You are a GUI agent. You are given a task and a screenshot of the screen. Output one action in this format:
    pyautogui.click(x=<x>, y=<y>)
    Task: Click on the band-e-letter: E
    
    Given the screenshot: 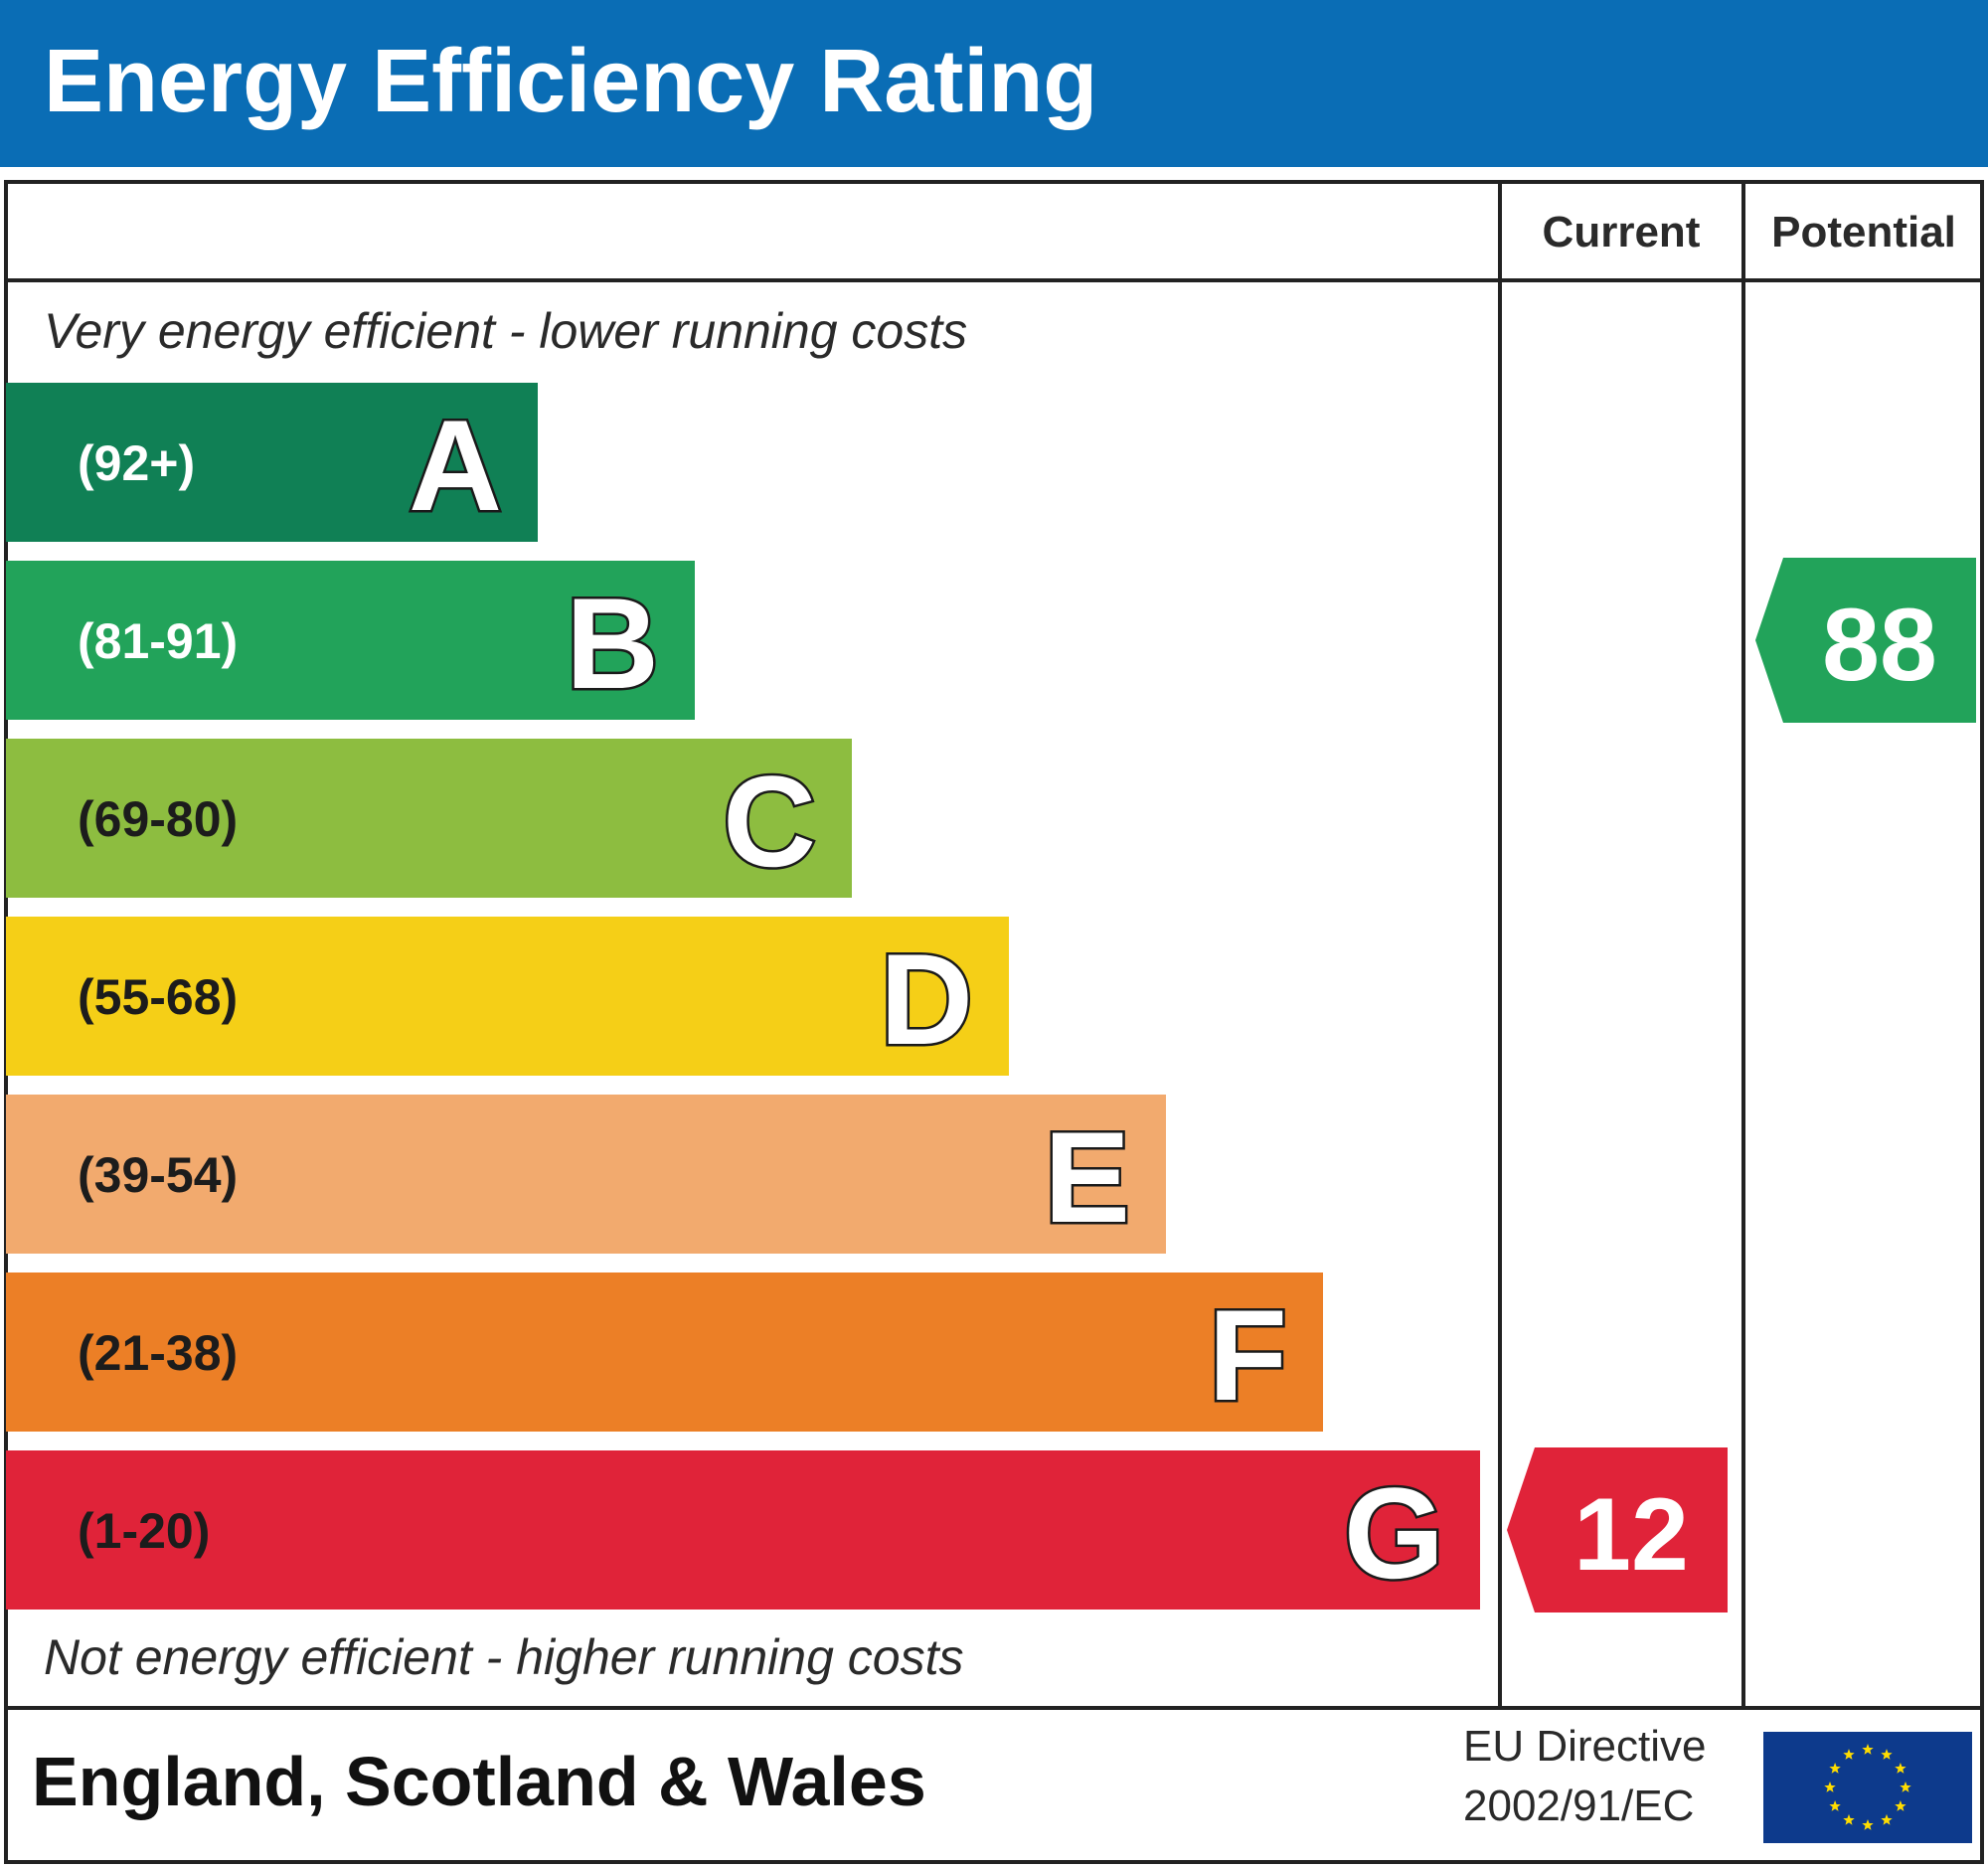 What is the action you would take?
    pyautogui.click(x=1087, y=1177)
    